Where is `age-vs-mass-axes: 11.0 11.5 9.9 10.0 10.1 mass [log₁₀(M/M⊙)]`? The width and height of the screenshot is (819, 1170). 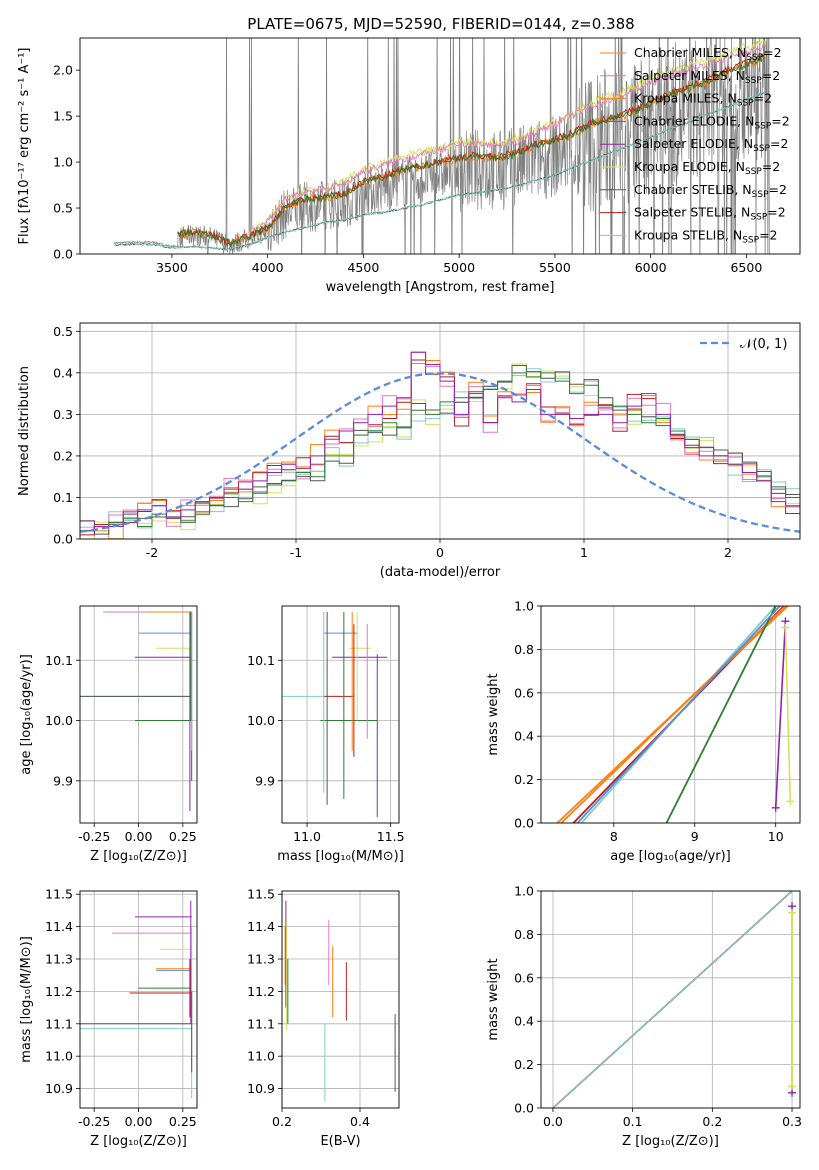 age-vs-mass-axes: 11.0 11.5 9.9 10.0 10.1 mass [log₁₀(M/M⊙)] is located at coordinates (326, 734).